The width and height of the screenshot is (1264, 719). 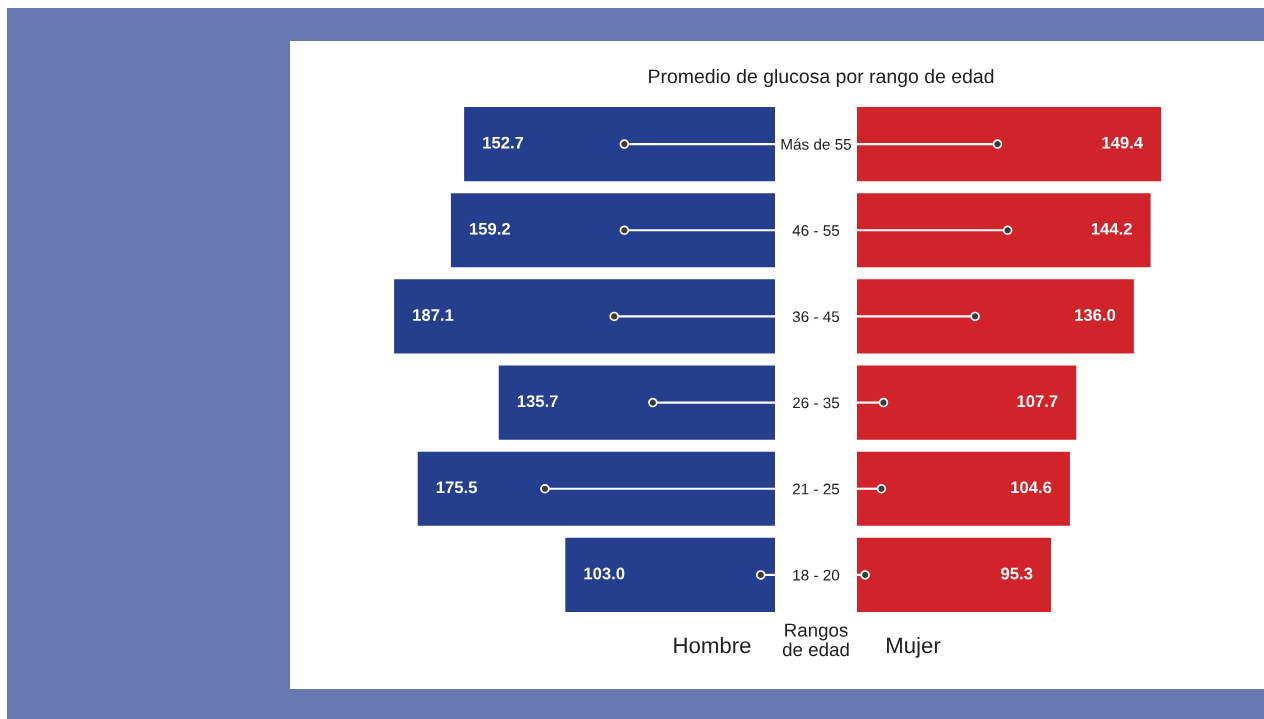 I want to click on data-label: 136.0, so click(x=1095, y=315).